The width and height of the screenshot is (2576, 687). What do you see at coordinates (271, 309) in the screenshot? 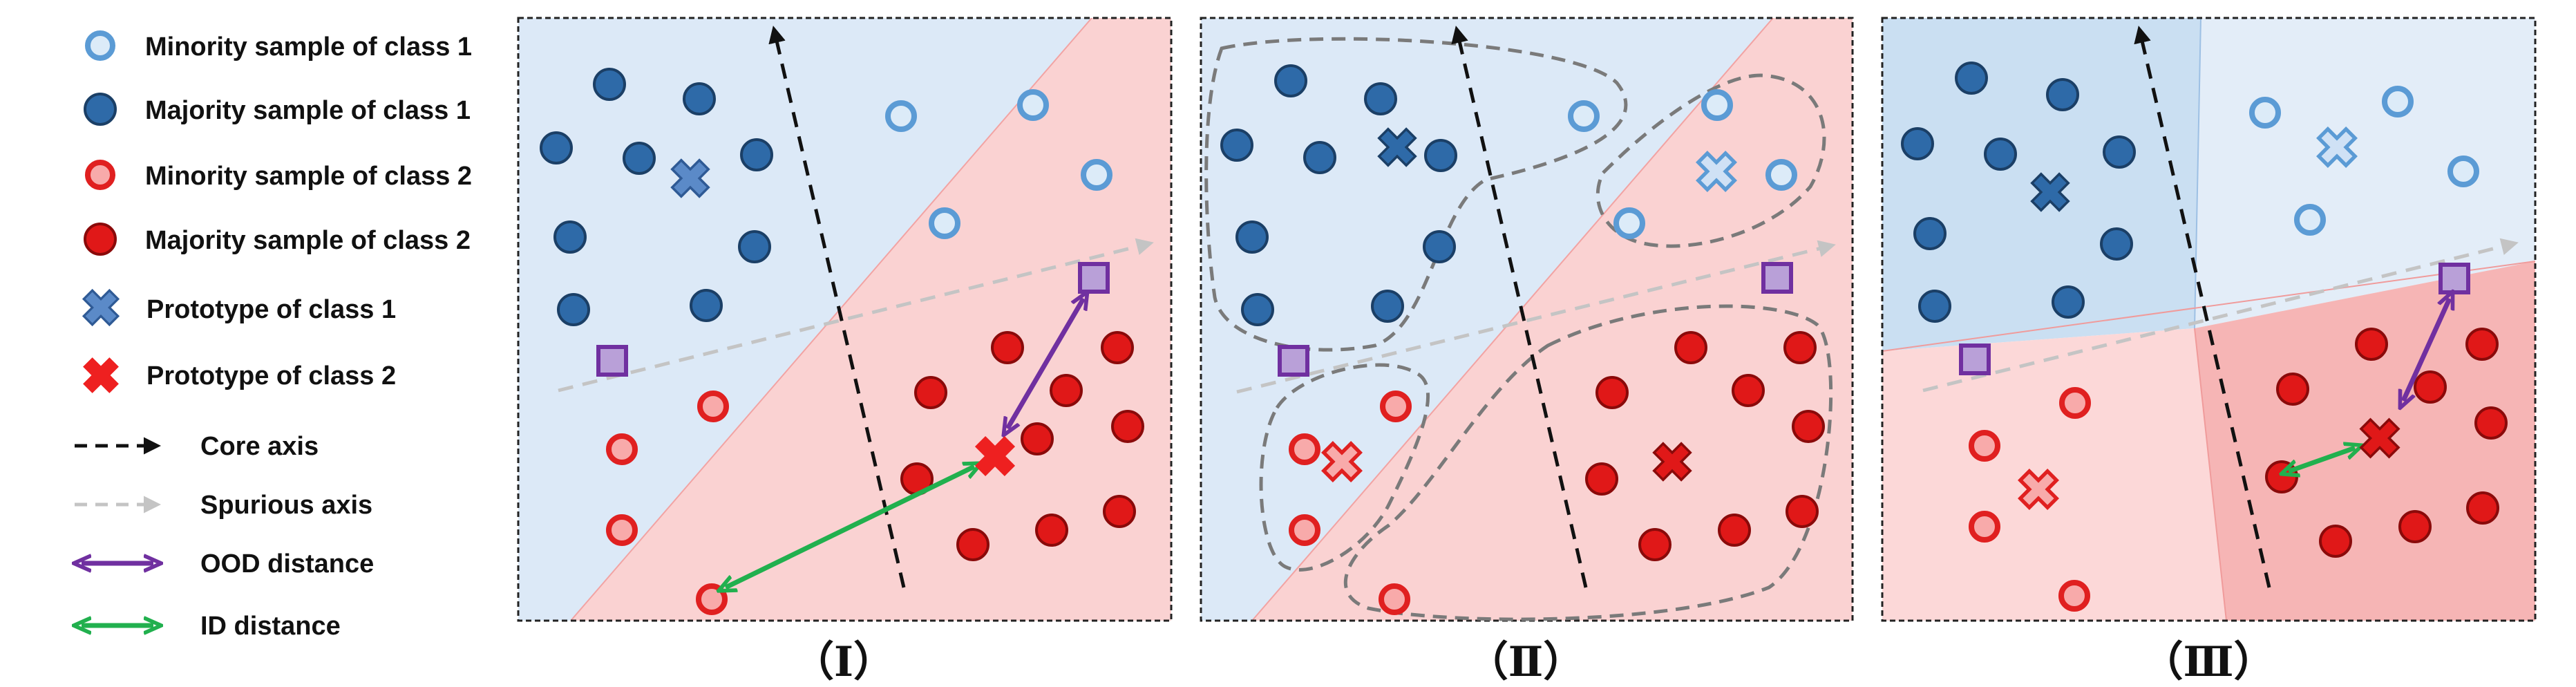
I see `legend-label-prototype-class1: Prototype of class 1` at bounding box center [271, 309].